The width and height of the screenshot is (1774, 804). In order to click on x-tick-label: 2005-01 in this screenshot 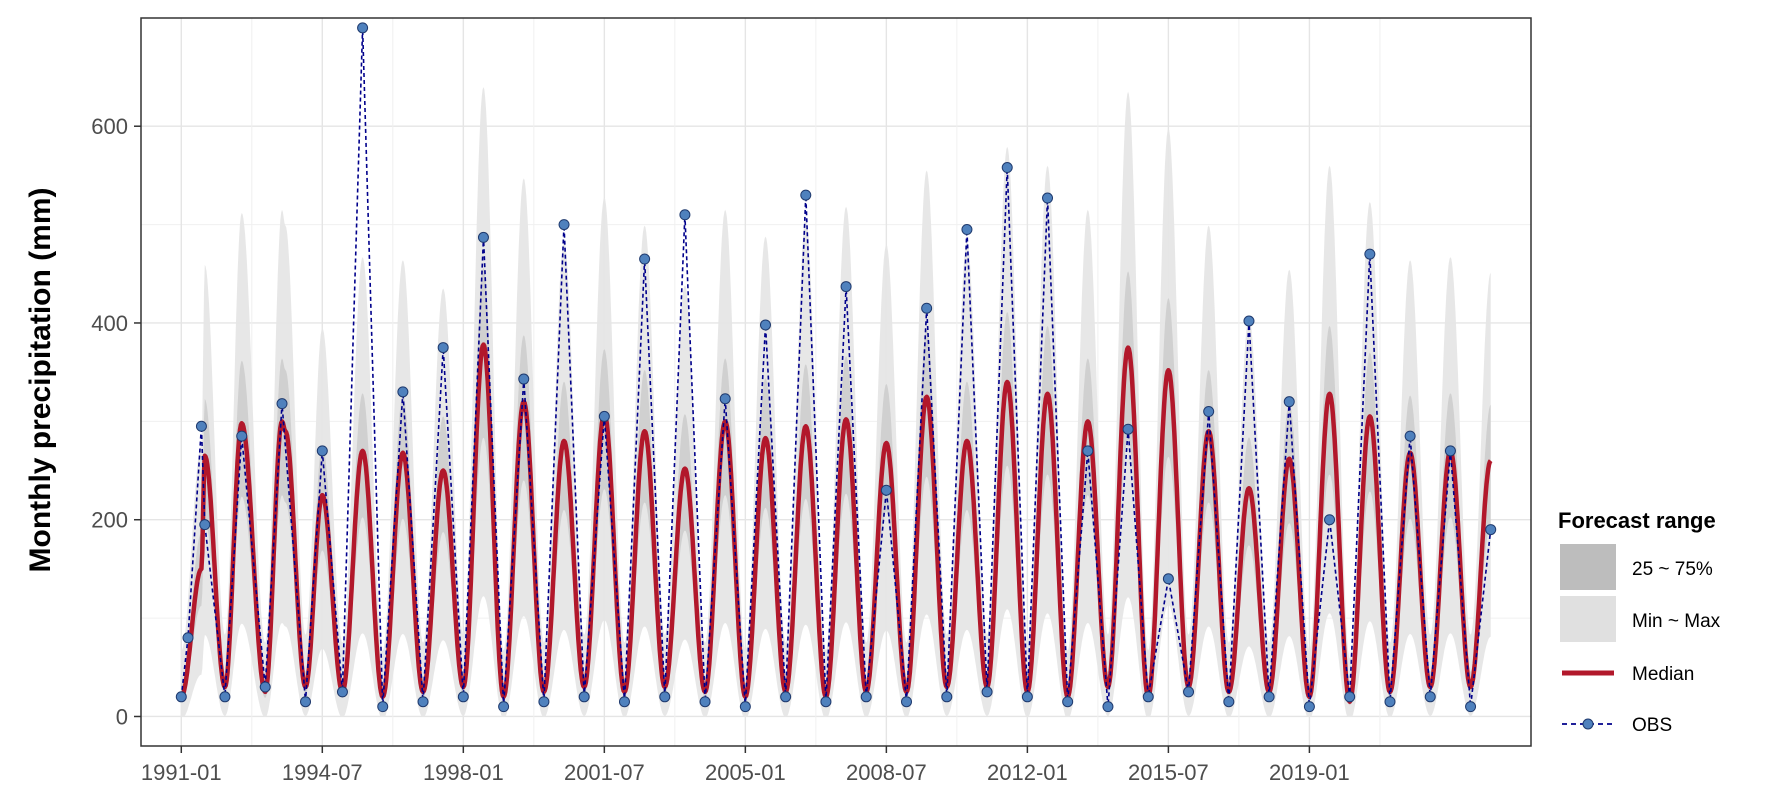, I will do `click(745, 772)`.